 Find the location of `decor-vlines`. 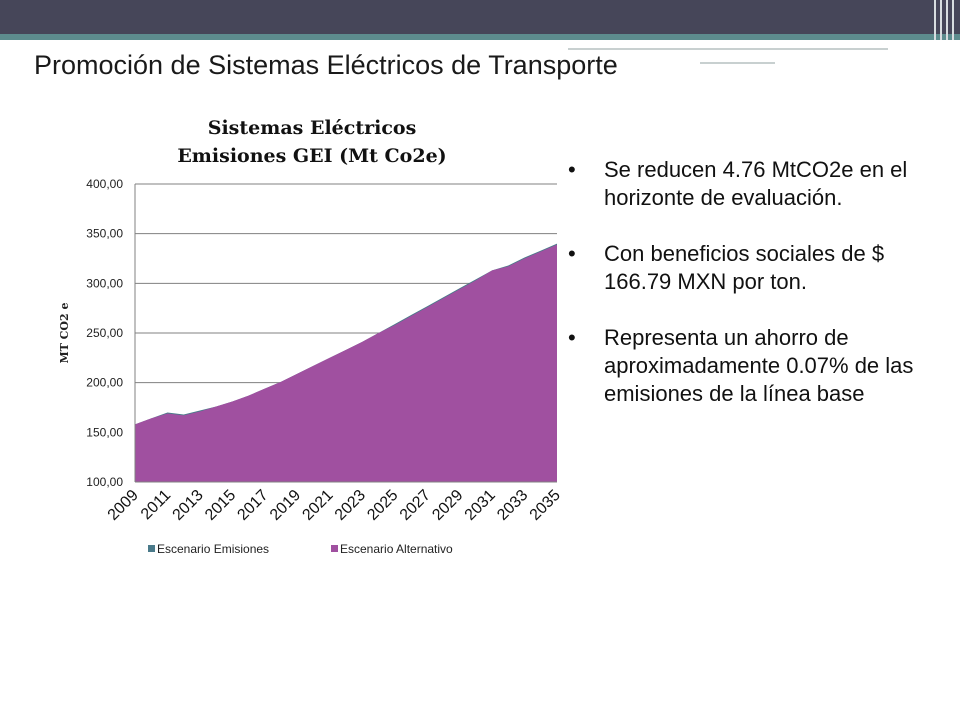

decor-vlines is located at coordinates (945, 20).